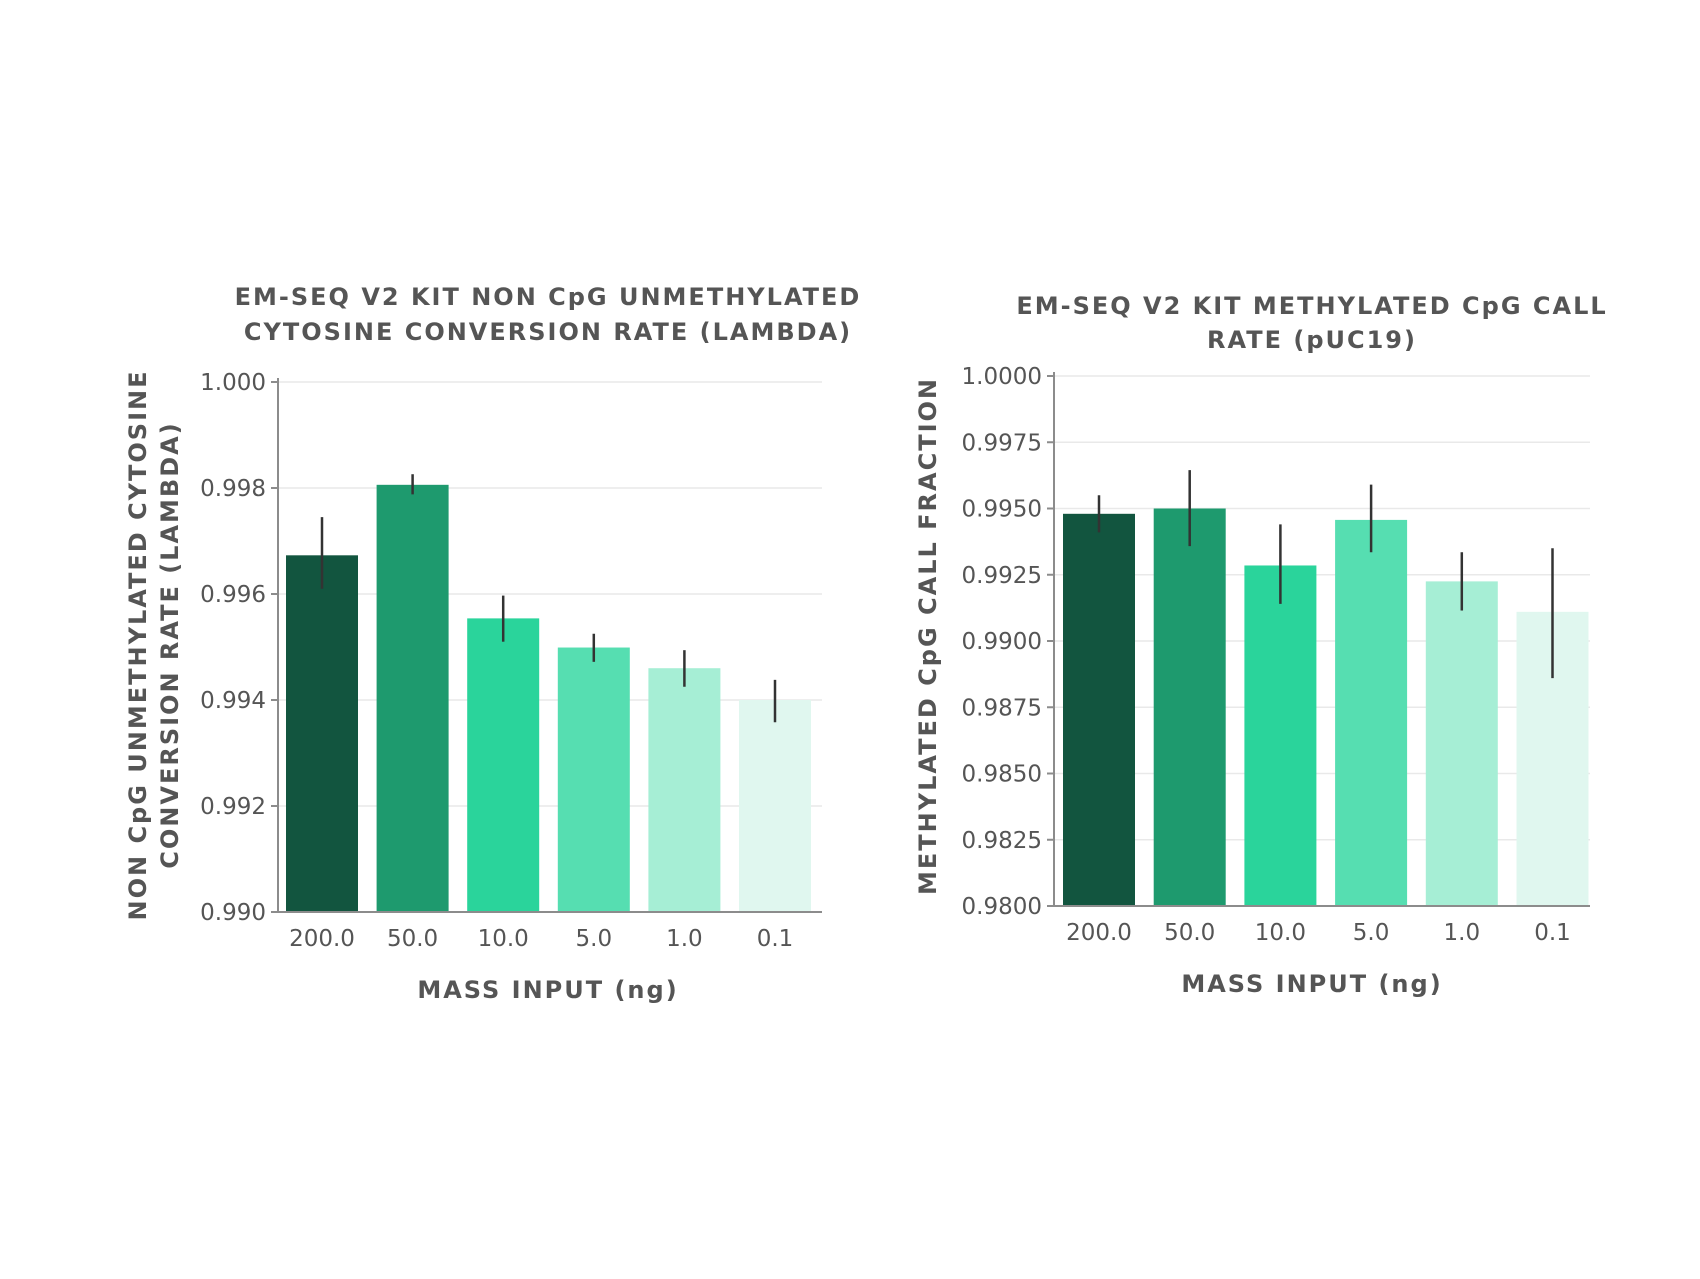 This screenshot has height=1279, width=1700. What do you see at coordinates (548, 332) in the screenshot?
I see `chart-title-line: CYTOSINE CONVERSION RATE (LAMBDA)` at bounding box center [548, 332].